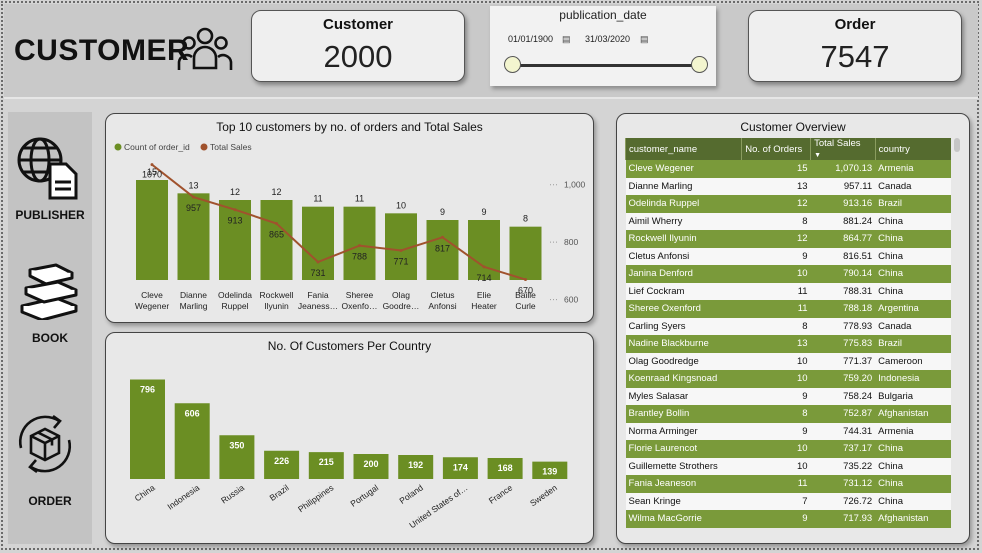 This screenshot has height=553, width=982. What do you see at coordinates (788, 466) in the screenshot?
I see `table-row: Guillemette Strothers 10 735.22 China` at bounding box center [788, 466].